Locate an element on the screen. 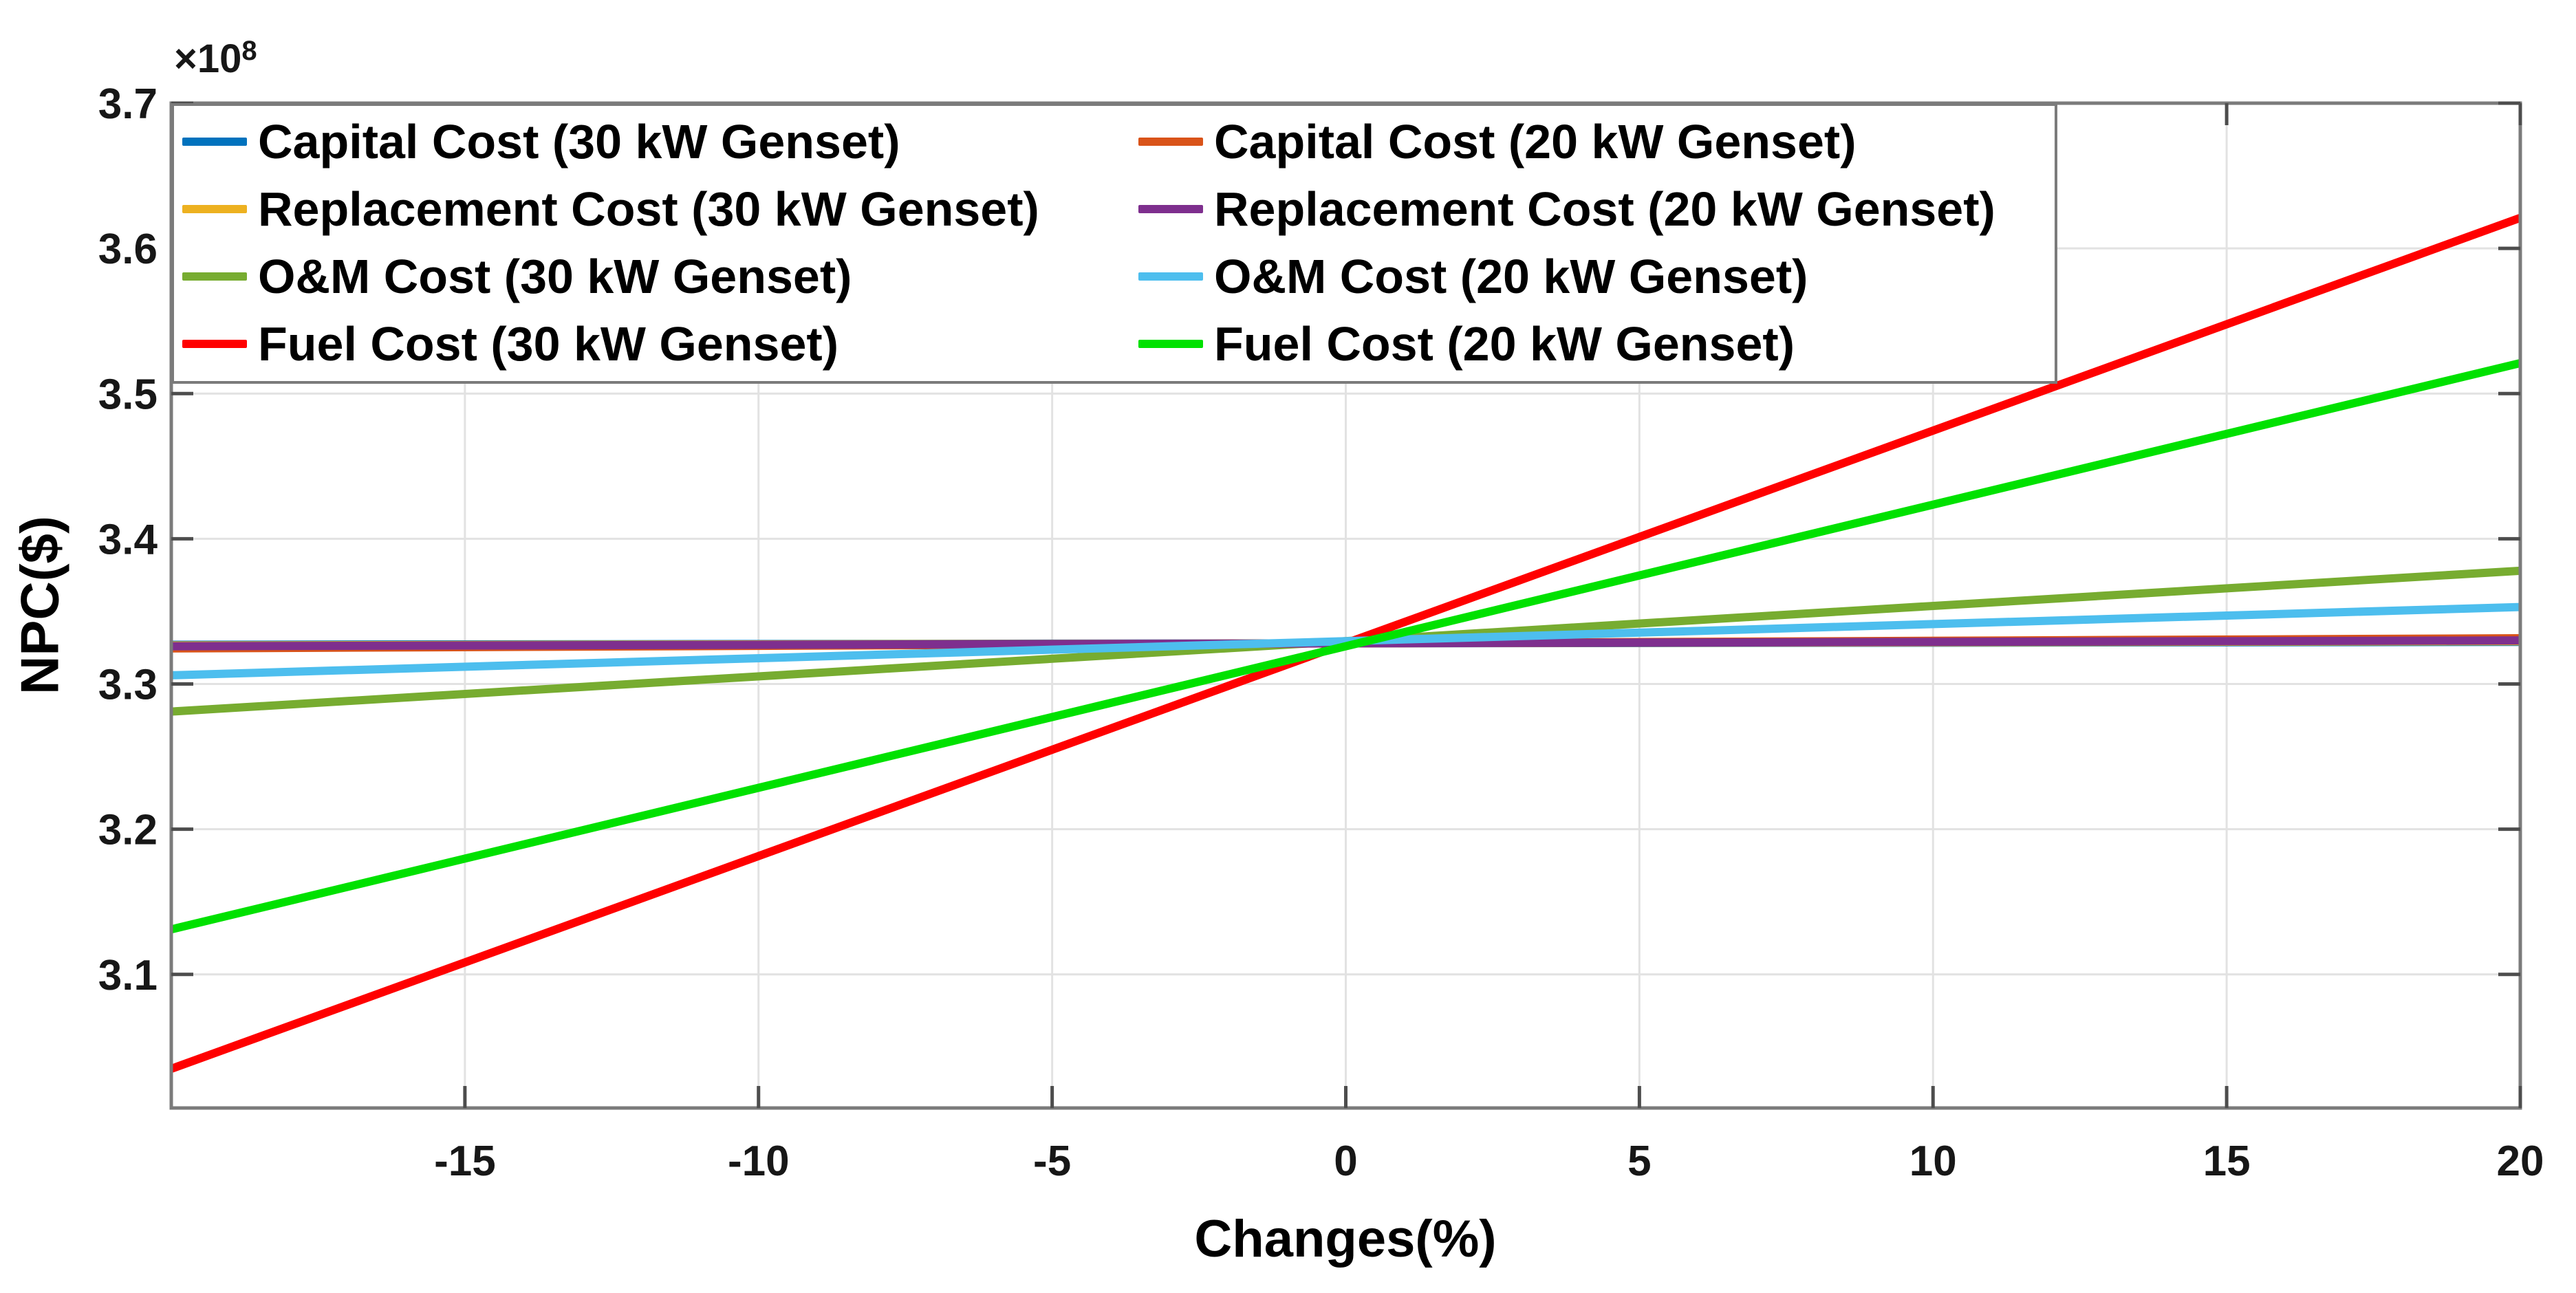  legend-swatch-replacement-cost-30-kw-genset is located at coordinates (214, 209).